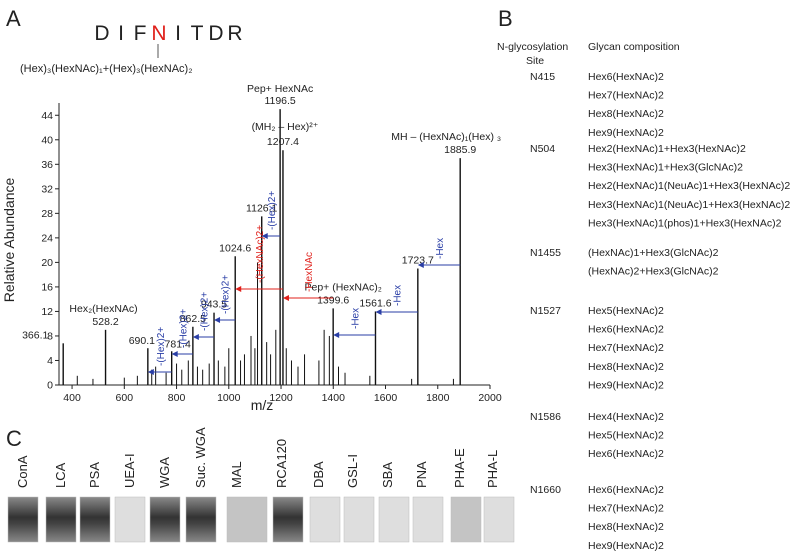 Image resolution: width=800 pixels, height=556 pixels. I want to click on glycan: Hex2(HexNAc)1(NeuAc)1+Hex3(HexNAc)2, so click(689, 186).